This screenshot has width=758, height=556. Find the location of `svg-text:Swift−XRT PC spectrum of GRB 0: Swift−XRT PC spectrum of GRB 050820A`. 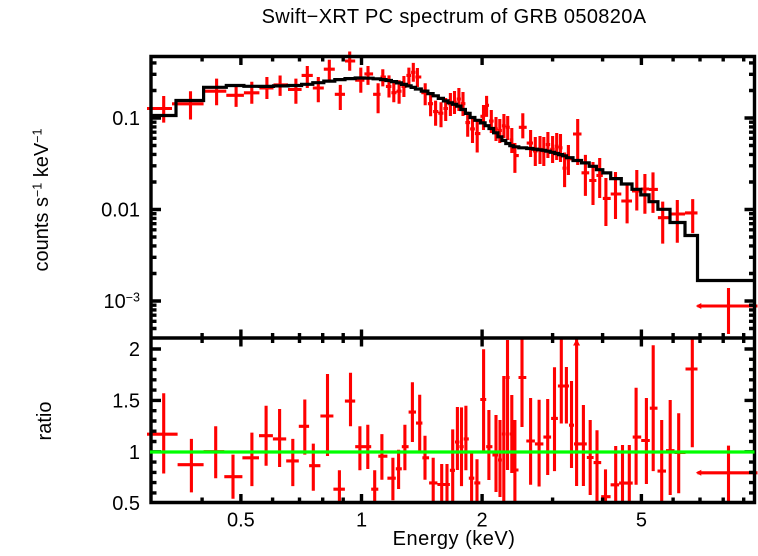

svg-text:Swift−XRT PC spectrum of GRB 0: Swift−XRT PC spectrum of GRB 050820A is located at coordinates (454, 17).